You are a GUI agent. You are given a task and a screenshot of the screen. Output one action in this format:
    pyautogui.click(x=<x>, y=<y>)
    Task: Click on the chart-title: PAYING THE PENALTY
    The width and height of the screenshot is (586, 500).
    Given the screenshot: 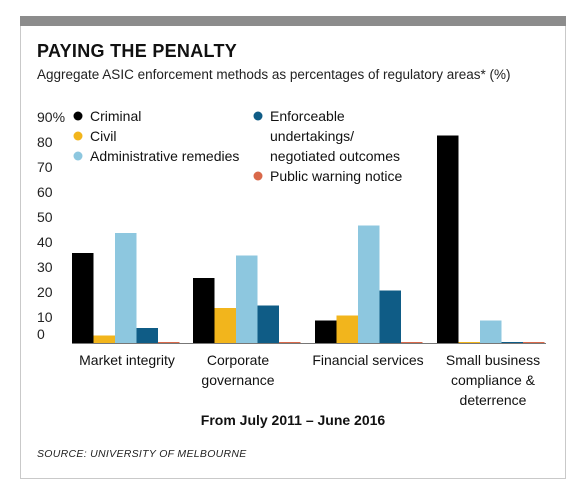 What is the action you would take?
    pyautogui.click(x=137, y=51)
    